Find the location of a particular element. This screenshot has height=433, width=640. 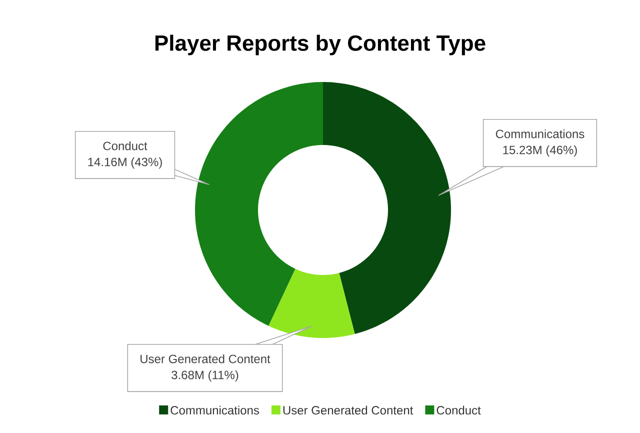

data-label: 3.68M (11%) is located at coordinates (205, 376).